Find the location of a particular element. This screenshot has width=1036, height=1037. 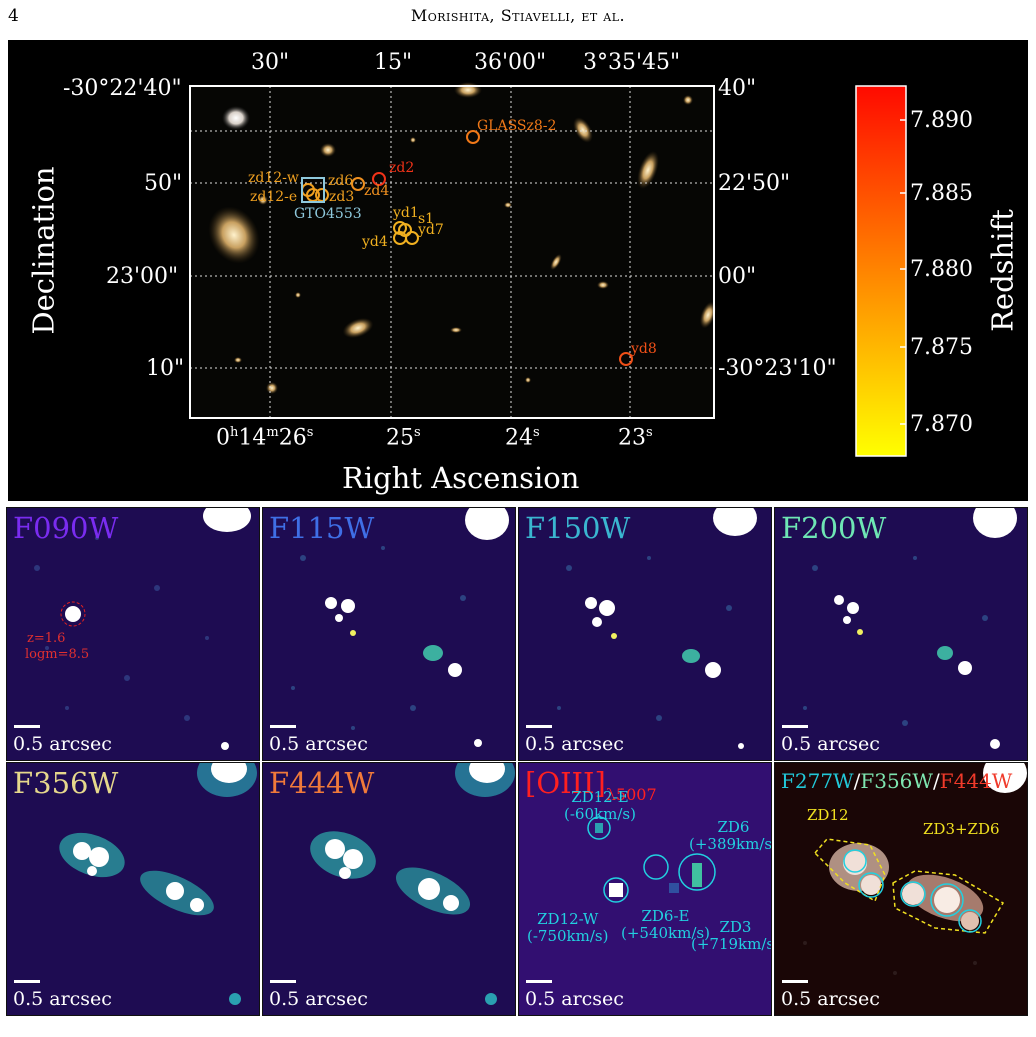

label-s1: s1 is located at coordinates (426, 219).